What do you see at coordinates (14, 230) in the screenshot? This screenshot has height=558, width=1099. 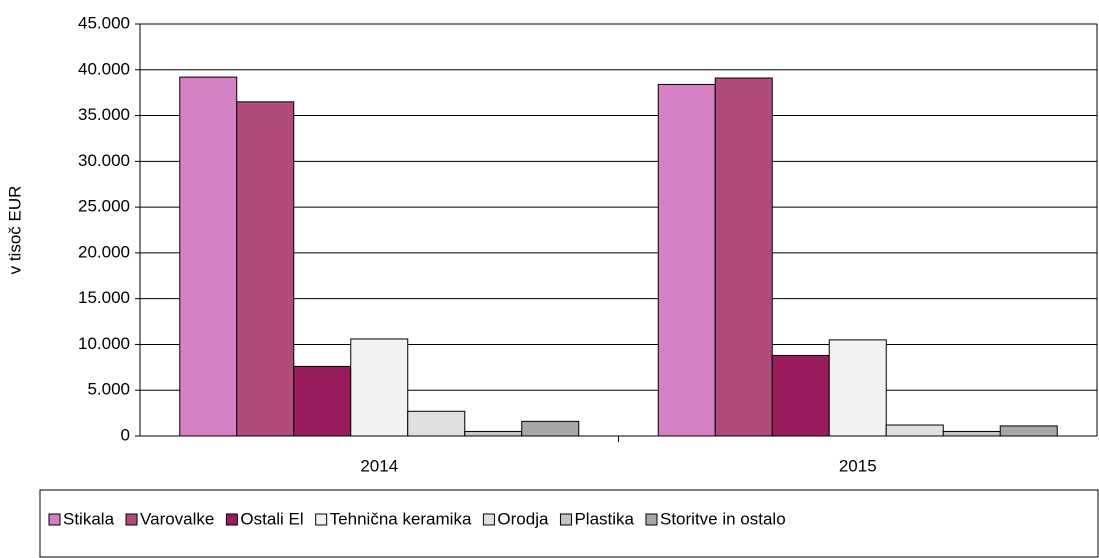 I see `y-axis-label: v tisoč EUR` at bounding box center [14, 230].